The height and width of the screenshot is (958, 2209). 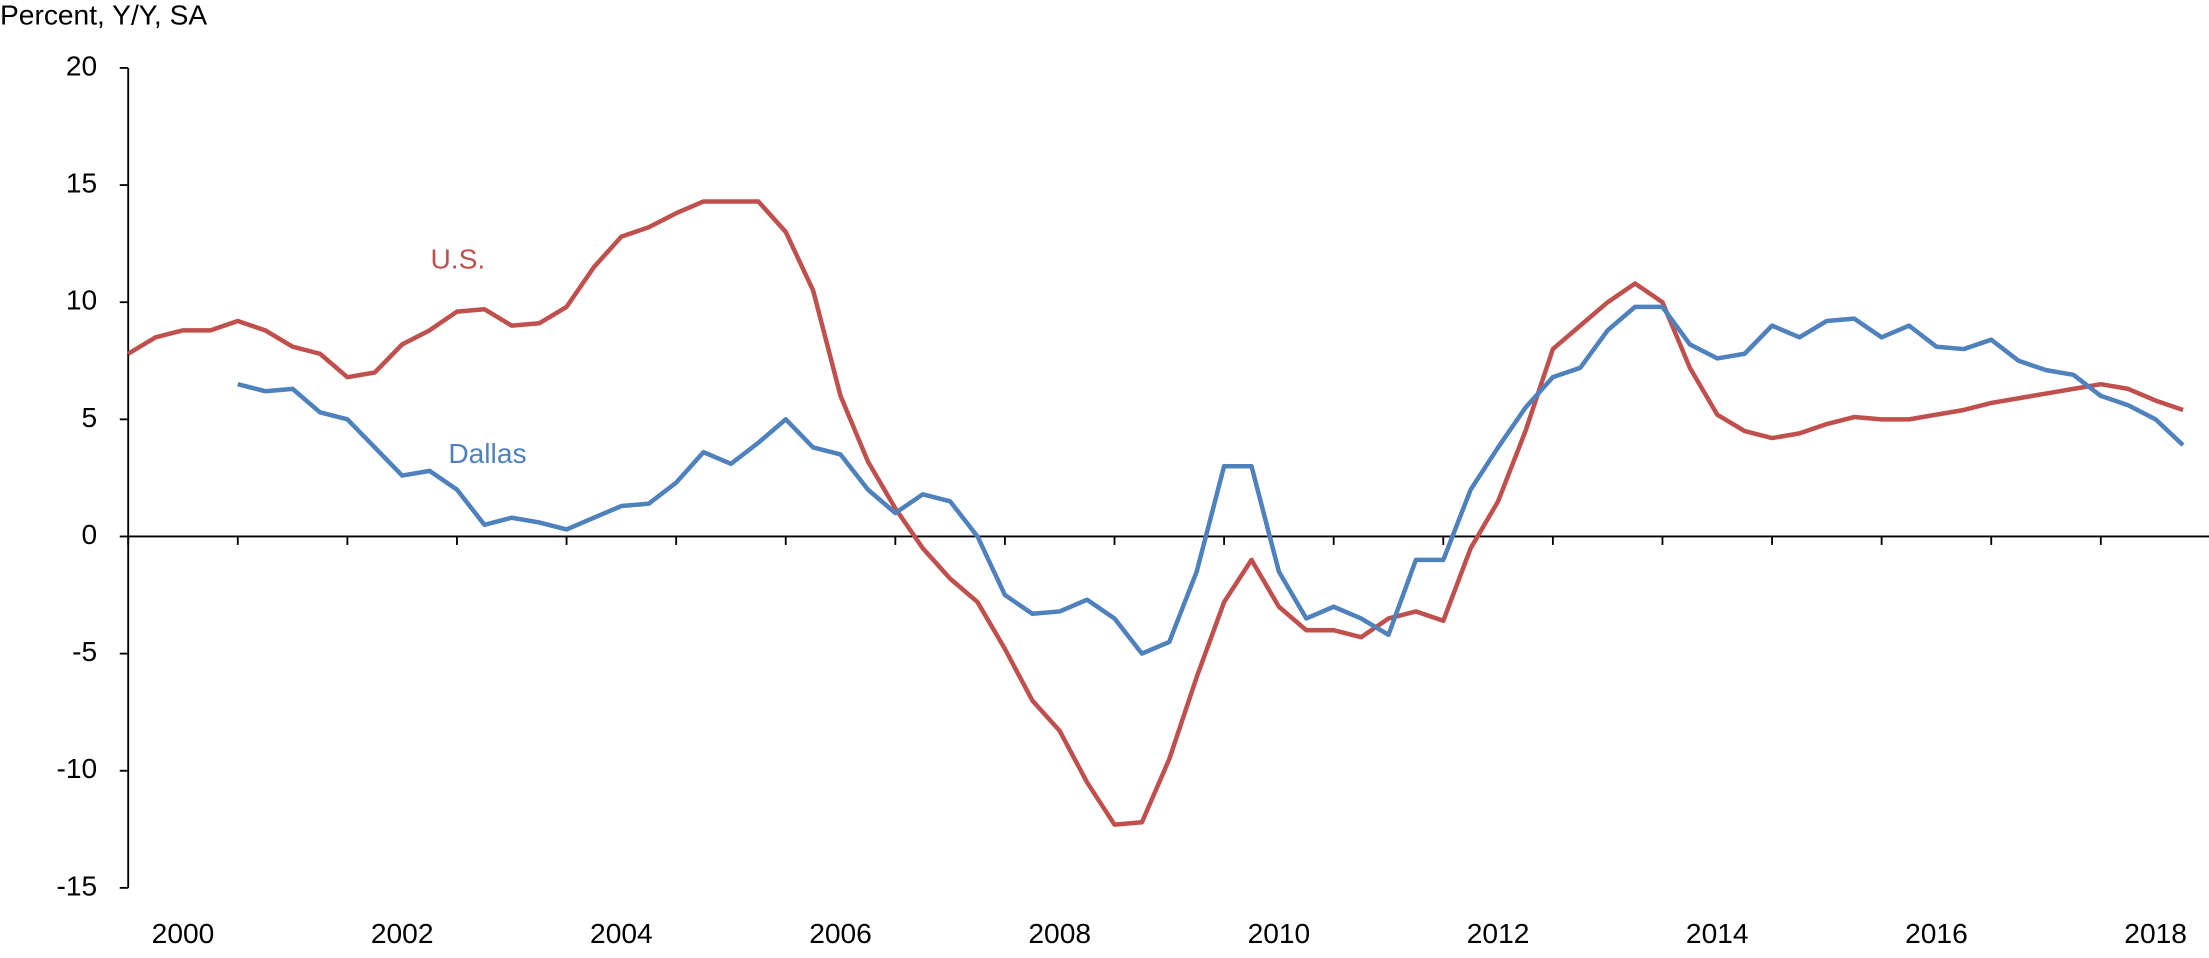 What do you see at coordinates (90, 417) in the screenshot?
I see `y-tick-label: 5` at bounding box center [90, 417].